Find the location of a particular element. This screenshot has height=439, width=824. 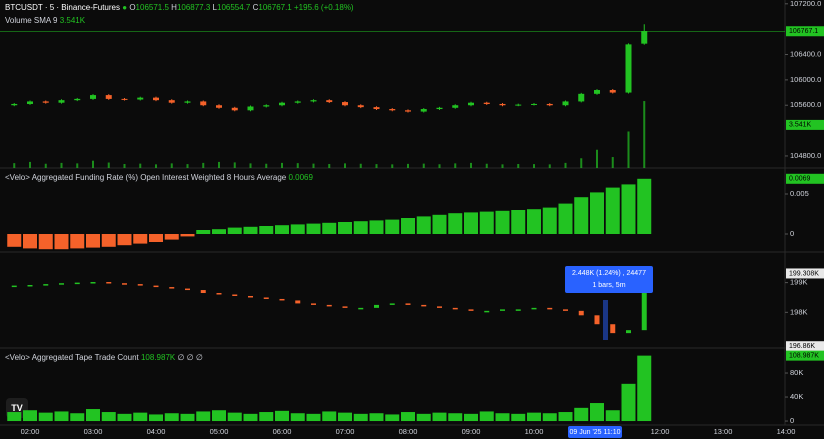

tooltip-bg is located at coordinates (609, 279).